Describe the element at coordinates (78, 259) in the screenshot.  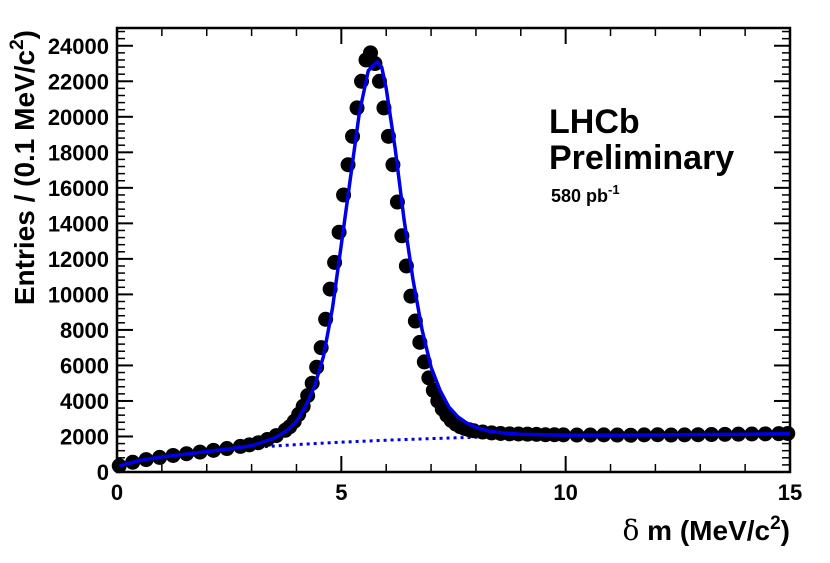
I see `y-tick-label: 12000` at that location.